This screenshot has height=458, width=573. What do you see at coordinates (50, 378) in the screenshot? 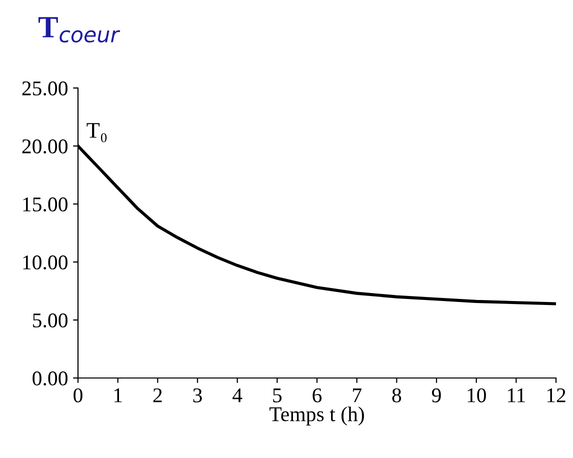
I see `y-tick-label: 0.00` at bounding box center [50, 378].